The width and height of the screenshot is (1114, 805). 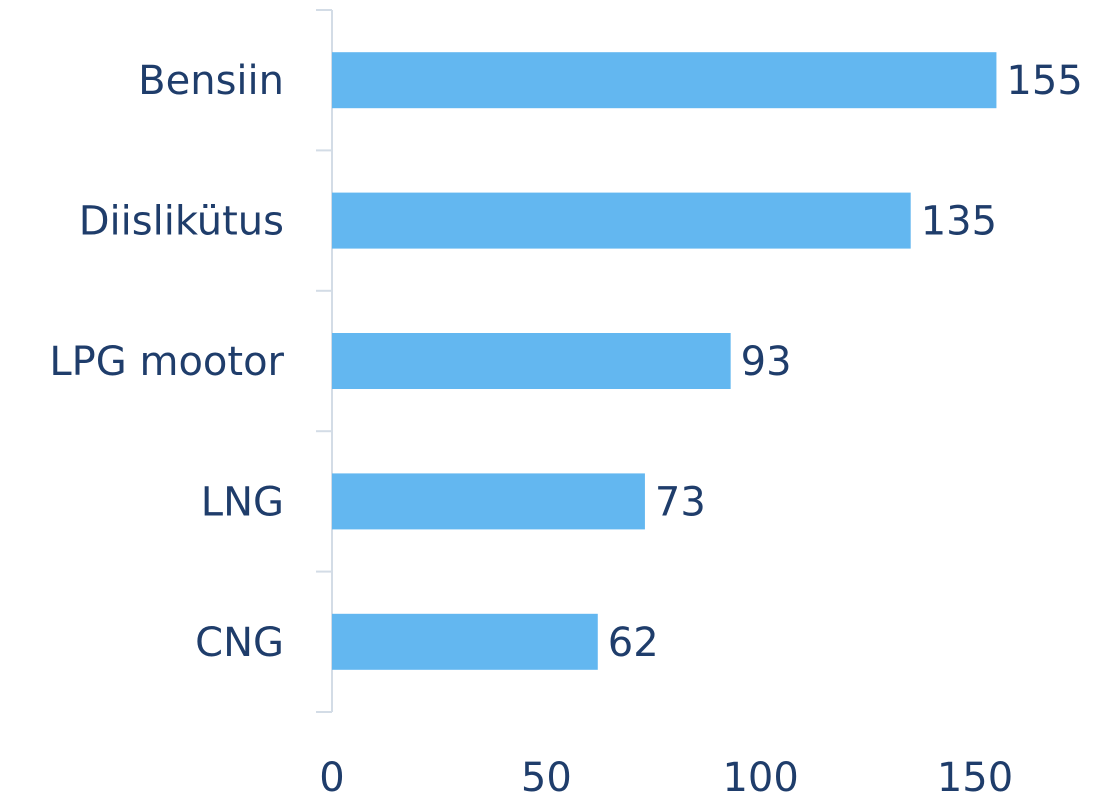 I want to click on x-tick-label: 50, so click(x=546, y=778).